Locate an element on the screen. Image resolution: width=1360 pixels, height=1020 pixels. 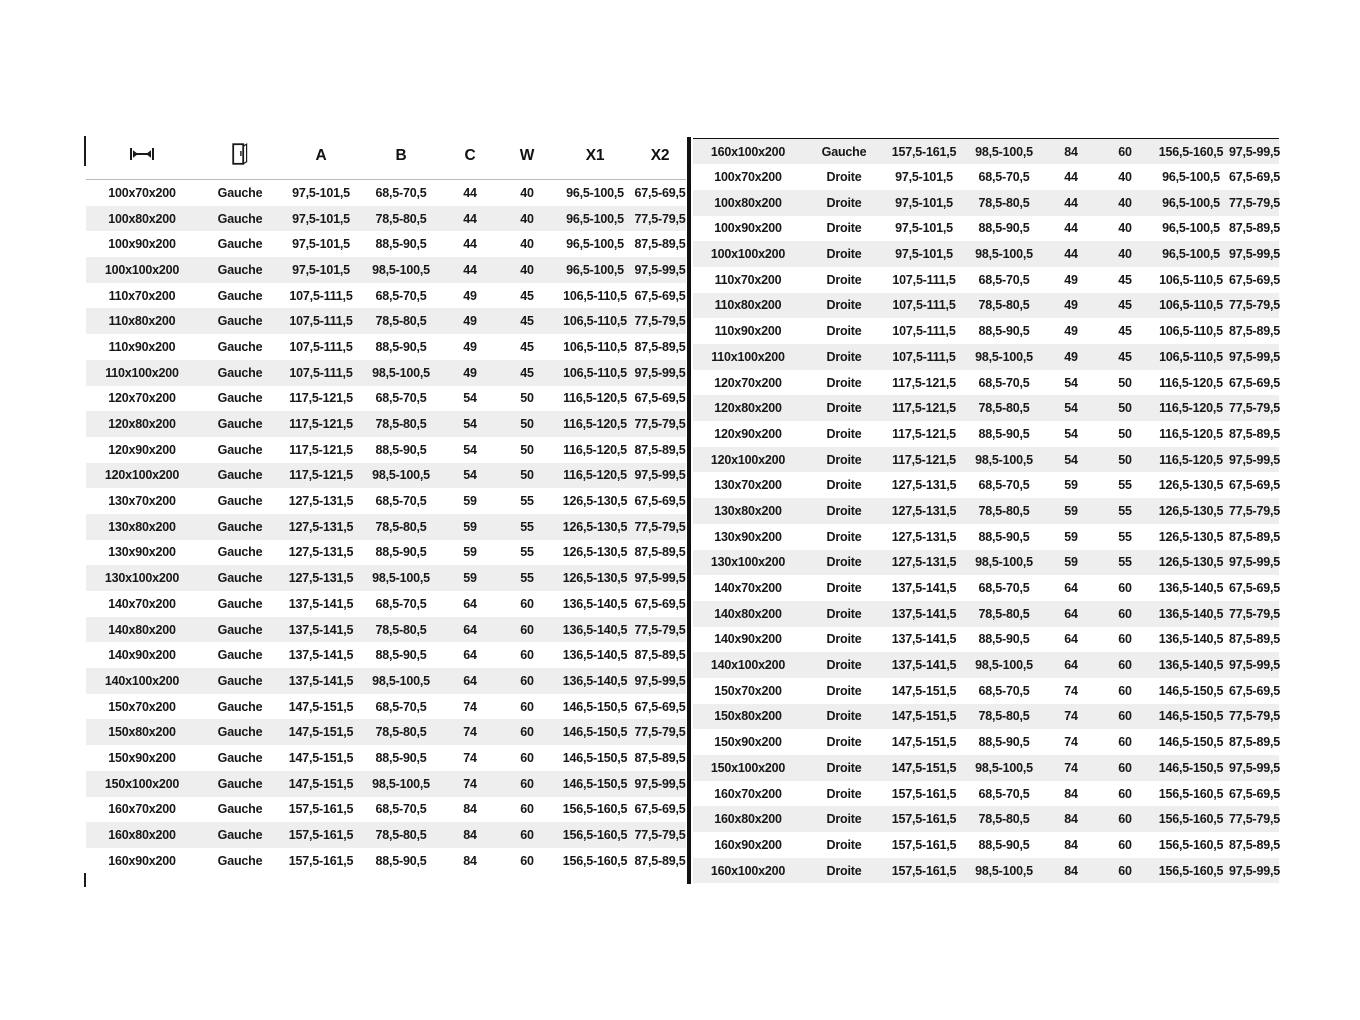
column-header-x2: X2 is located at coordinates (660, 157).